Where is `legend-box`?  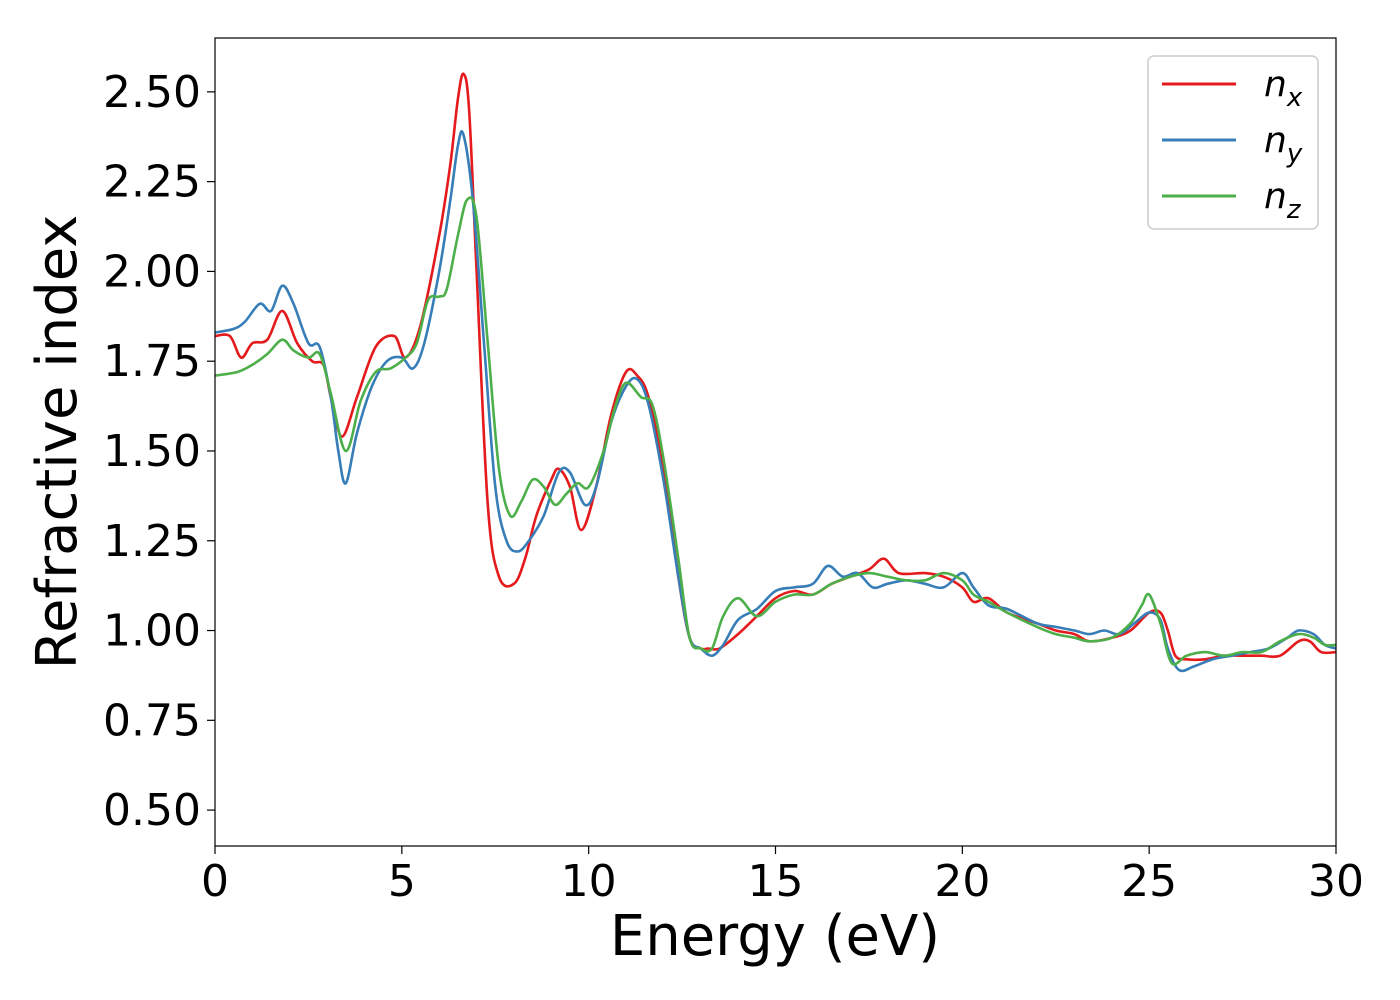 legend-box is located at coordinates (1233, 142).